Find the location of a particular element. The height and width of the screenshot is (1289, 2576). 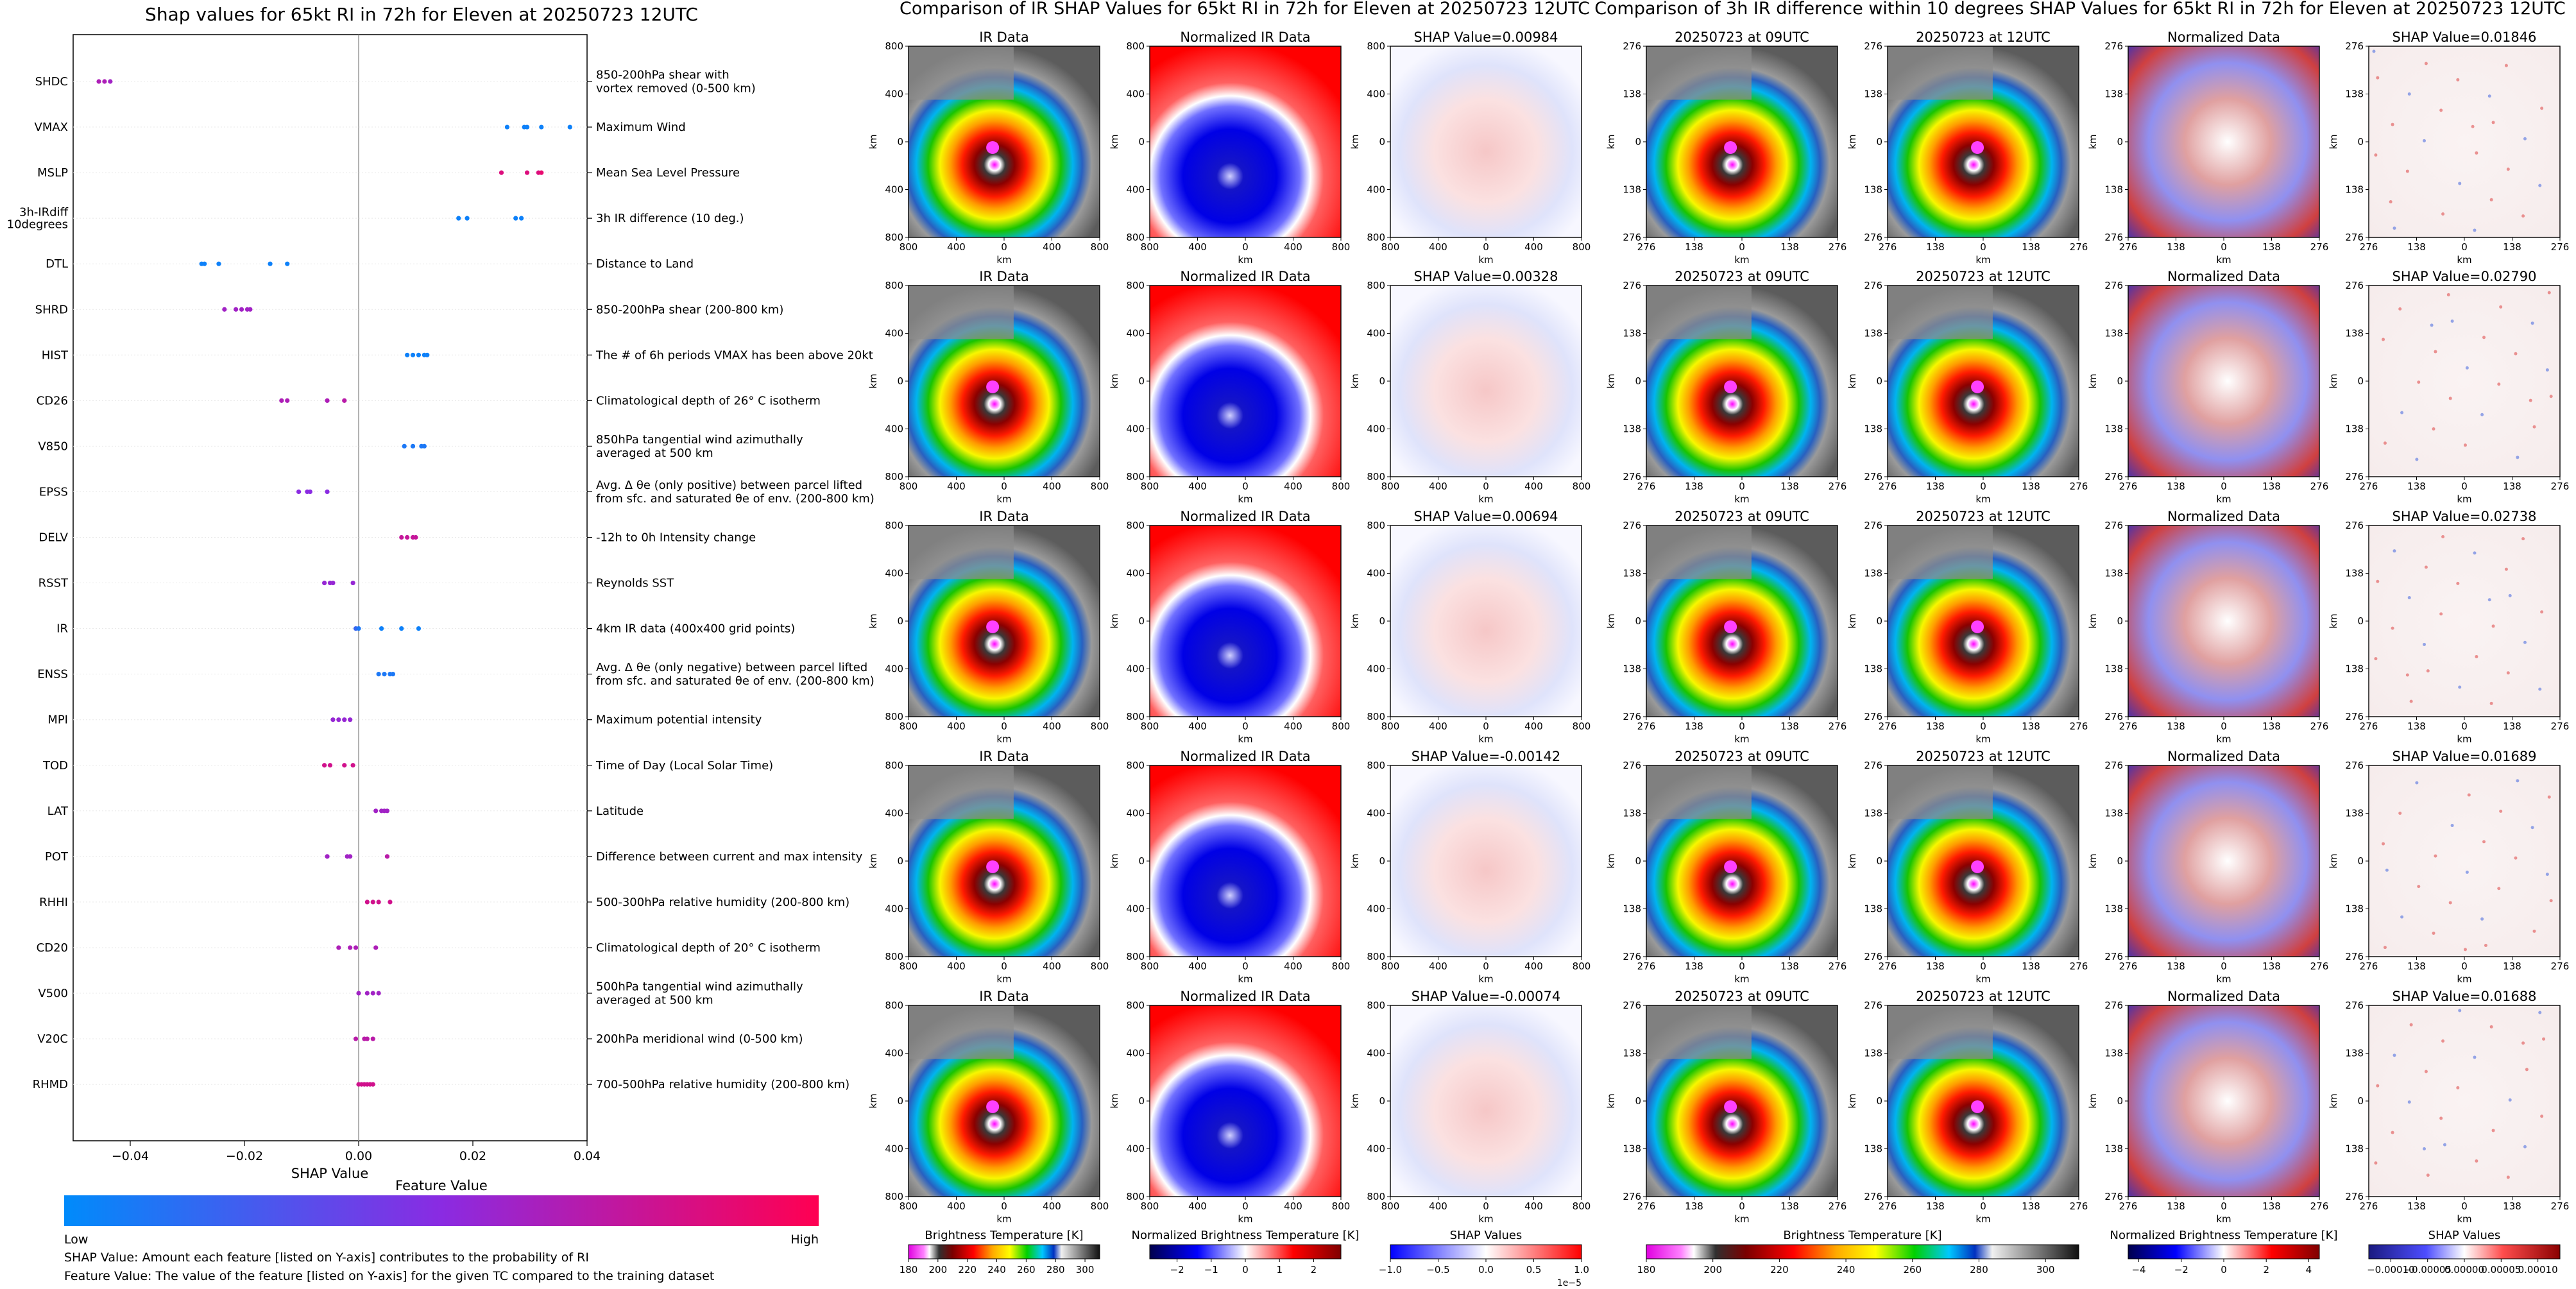

feature-label: SHRD is located at coordinates (51, 309).